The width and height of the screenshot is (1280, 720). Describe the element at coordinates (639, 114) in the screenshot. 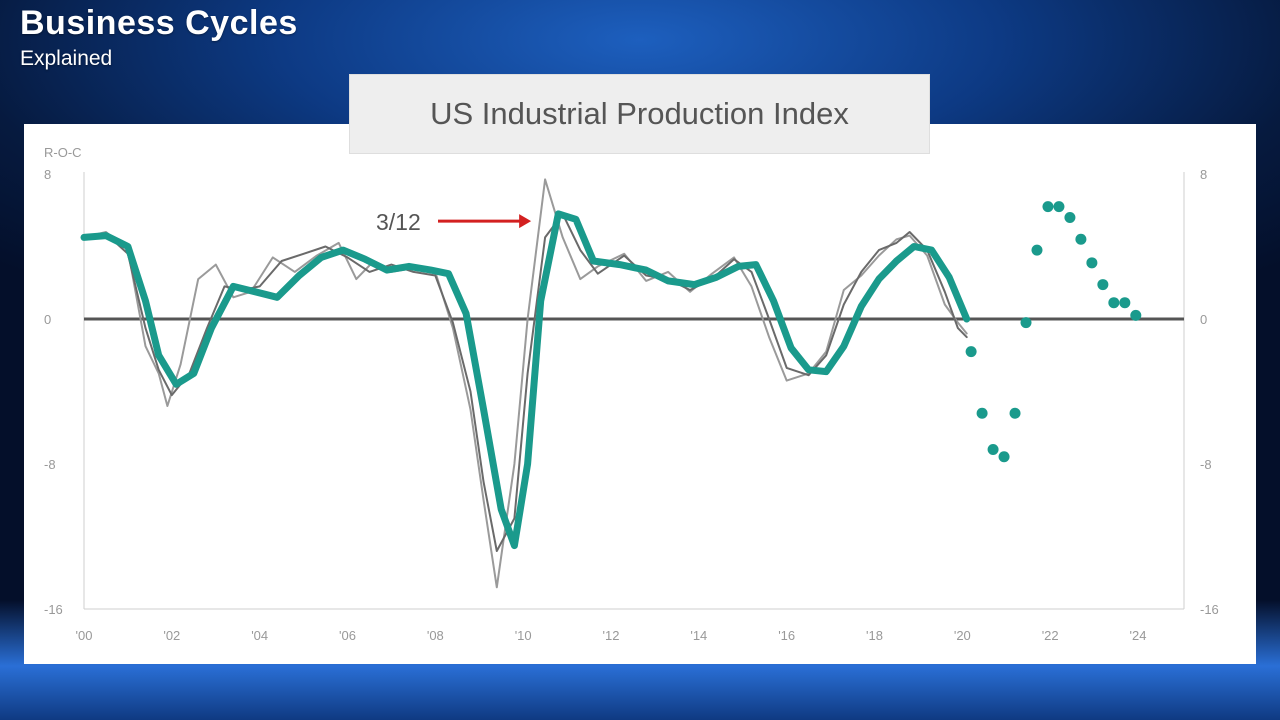

I see `chart-title: US Industrial Production Index` at that location.